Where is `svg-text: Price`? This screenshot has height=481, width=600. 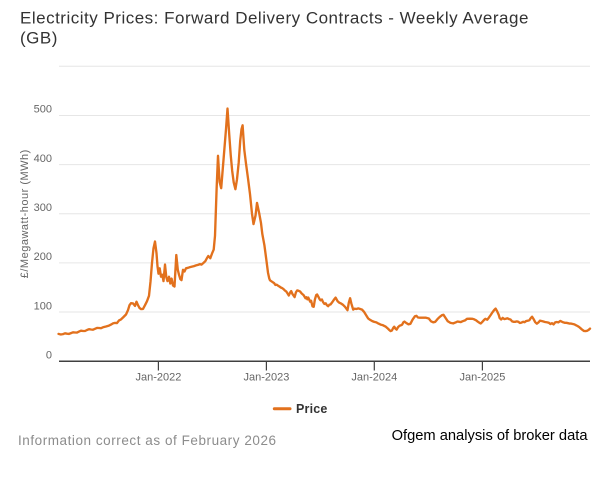
svg-text: Price is located at coordinates (312, 409).